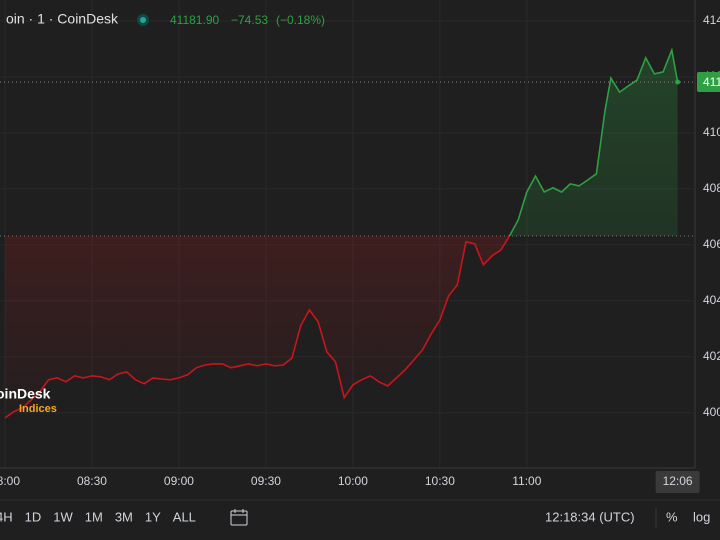 This screenshot has height=540, width=720. Describe the element at coordinates (249, 20) in the screenshot. I see `change: −74.53` at that location.